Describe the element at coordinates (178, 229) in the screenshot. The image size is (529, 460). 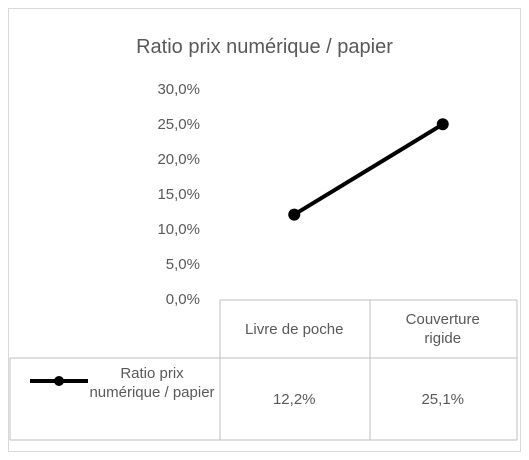
I see `y-tick-label: 10,0%` at that location.